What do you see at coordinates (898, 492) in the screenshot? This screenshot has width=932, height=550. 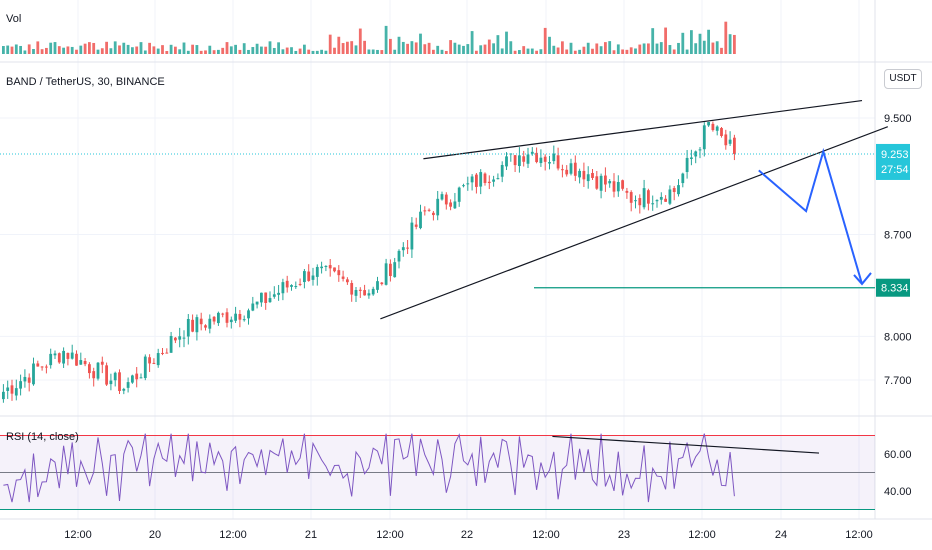 I see `rsi-tick-label: 40.00` at bounding box center [898, 492].